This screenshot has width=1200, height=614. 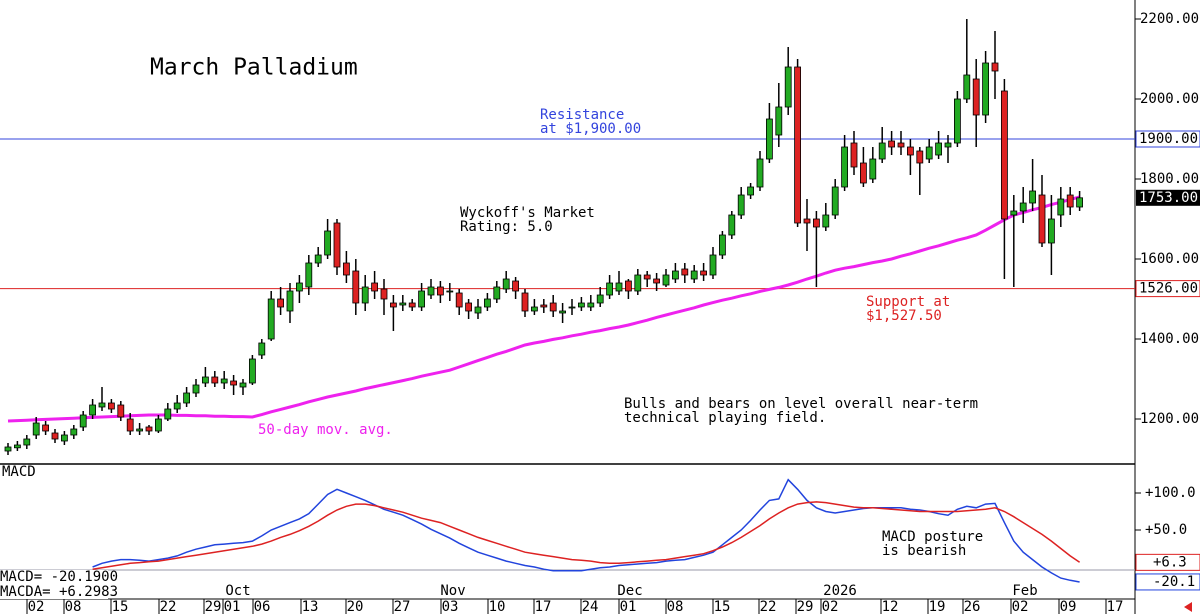 I want to click on x-tick-label: 22, so click(x=768, y=606).